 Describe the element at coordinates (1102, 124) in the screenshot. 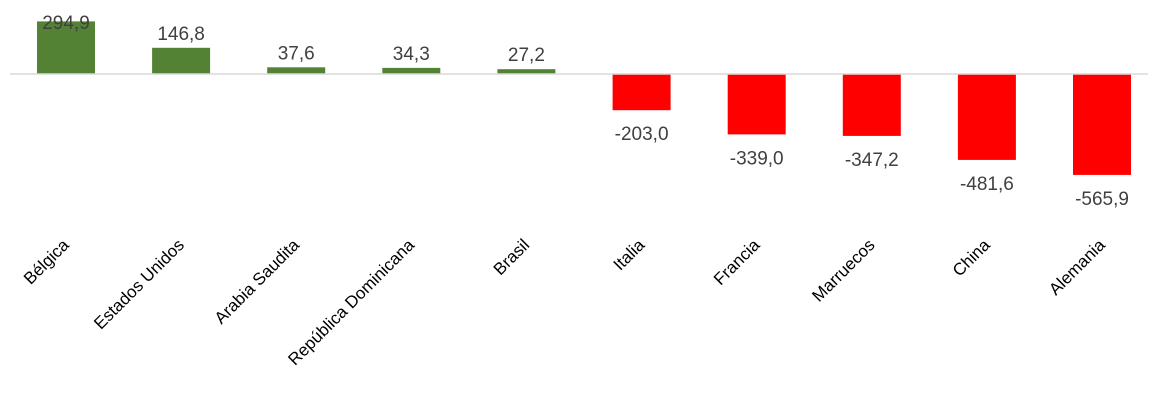

I see `bar-alemania` at that location.